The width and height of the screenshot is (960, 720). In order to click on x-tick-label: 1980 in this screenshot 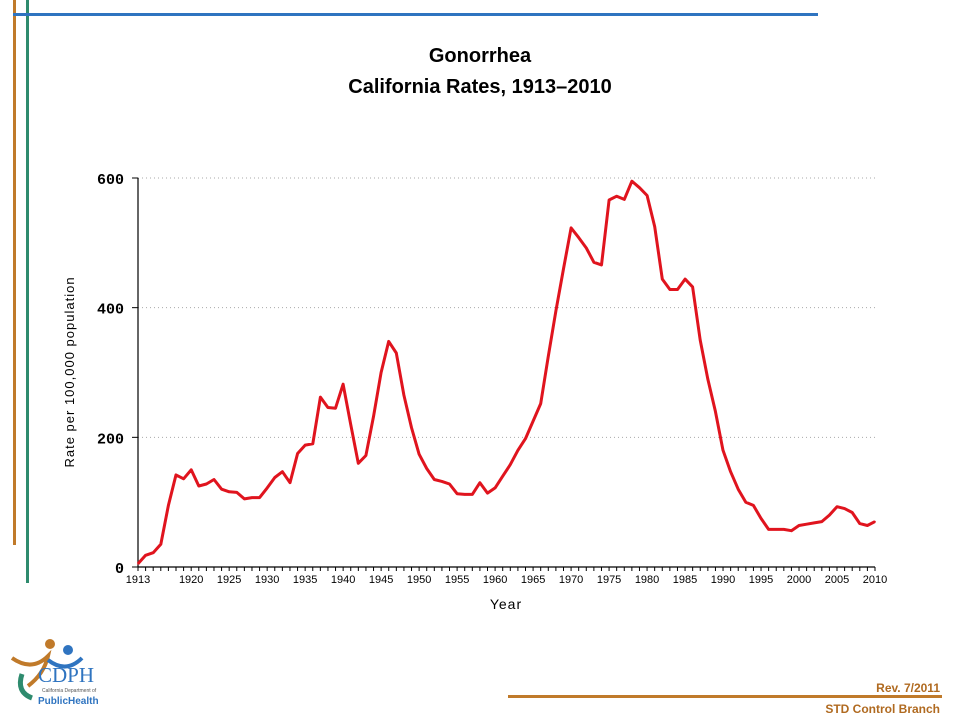, I will do `click(647, 580)`.